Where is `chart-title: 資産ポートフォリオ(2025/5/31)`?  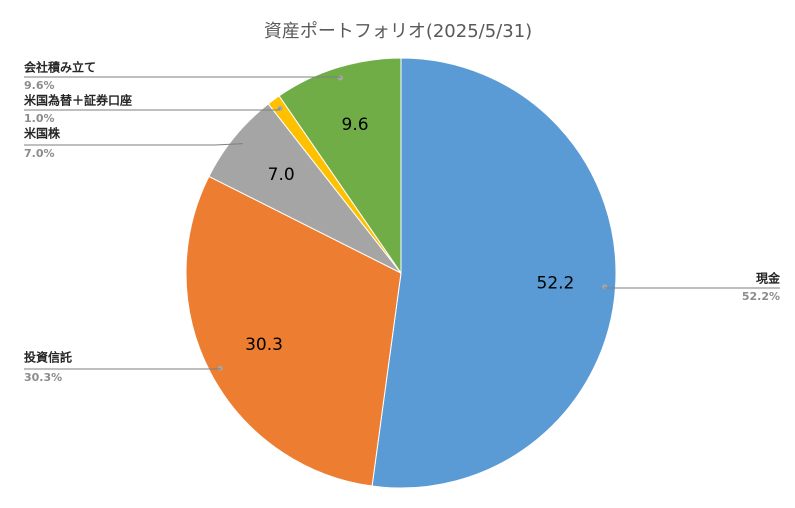
chart-title: 資産ポートフォリオ(2025/5/31) is located at coordinates (398, 31).